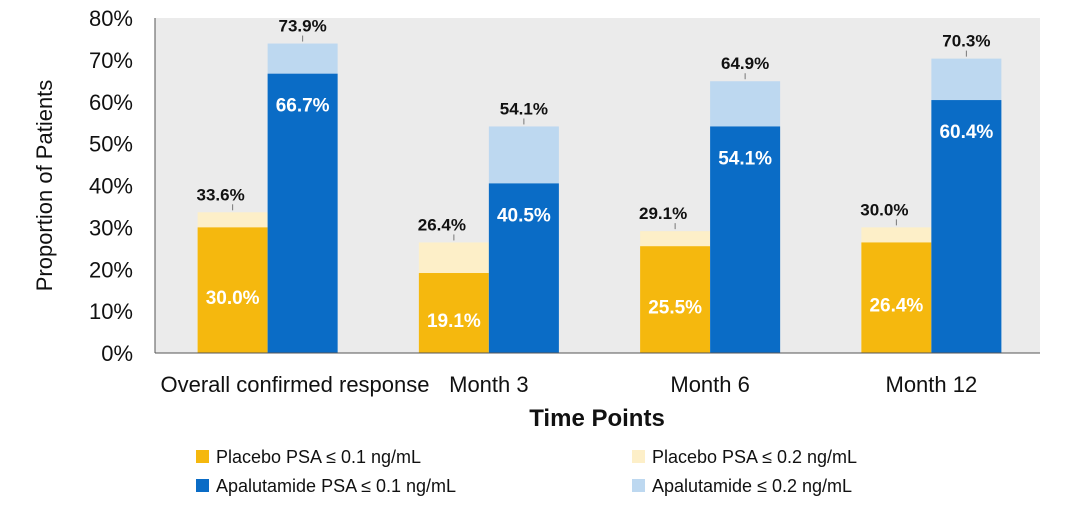 Image resolution: width=1080 pixels, height=524 pixels. I want to click on y-tick-label: 40%, so click(111, 186).